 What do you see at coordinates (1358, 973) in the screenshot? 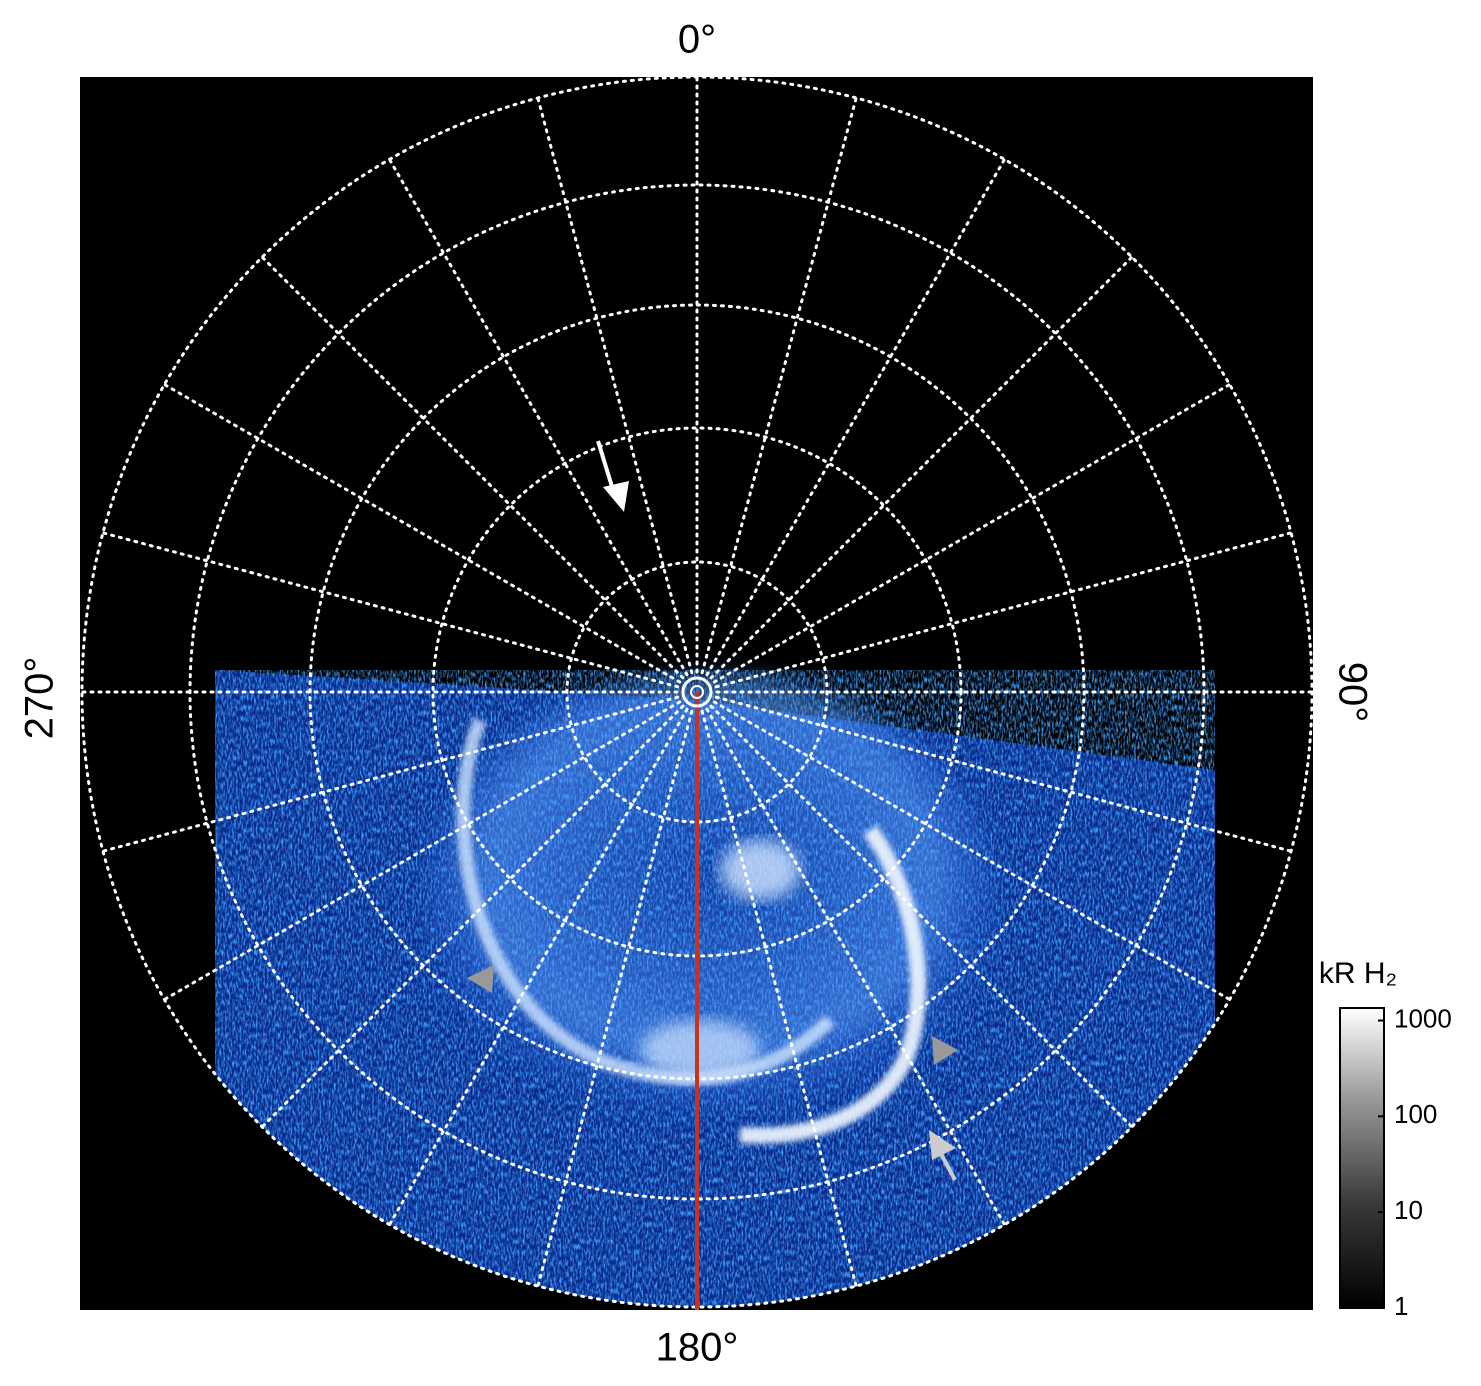
I see `colorbar-title: kR H₂` at bounding box center [1358, 973].